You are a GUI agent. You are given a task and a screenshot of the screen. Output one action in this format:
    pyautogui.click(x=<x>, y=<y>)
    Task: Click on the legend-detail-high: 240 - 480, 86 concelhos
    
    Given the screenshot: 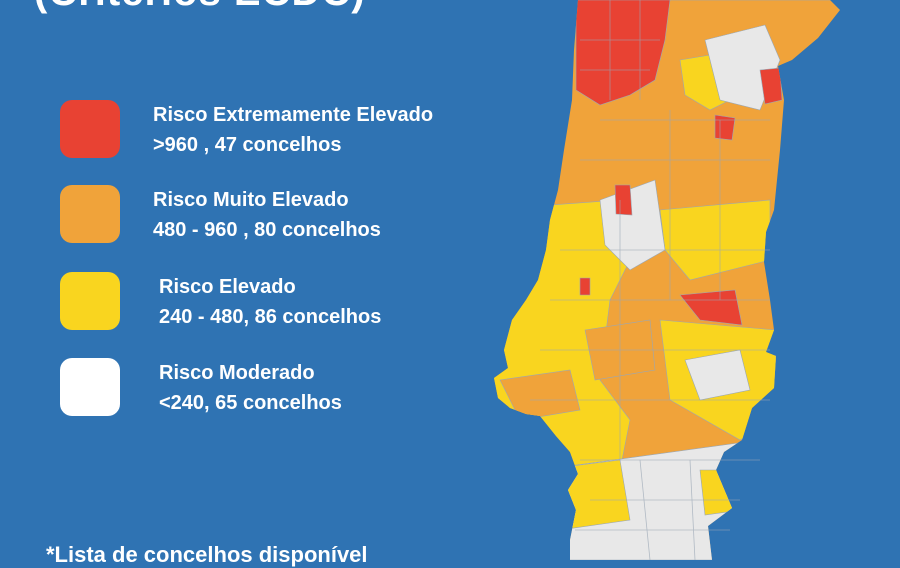 What is the action you would take?
    pyautogui.click(x=270, y=317)
    